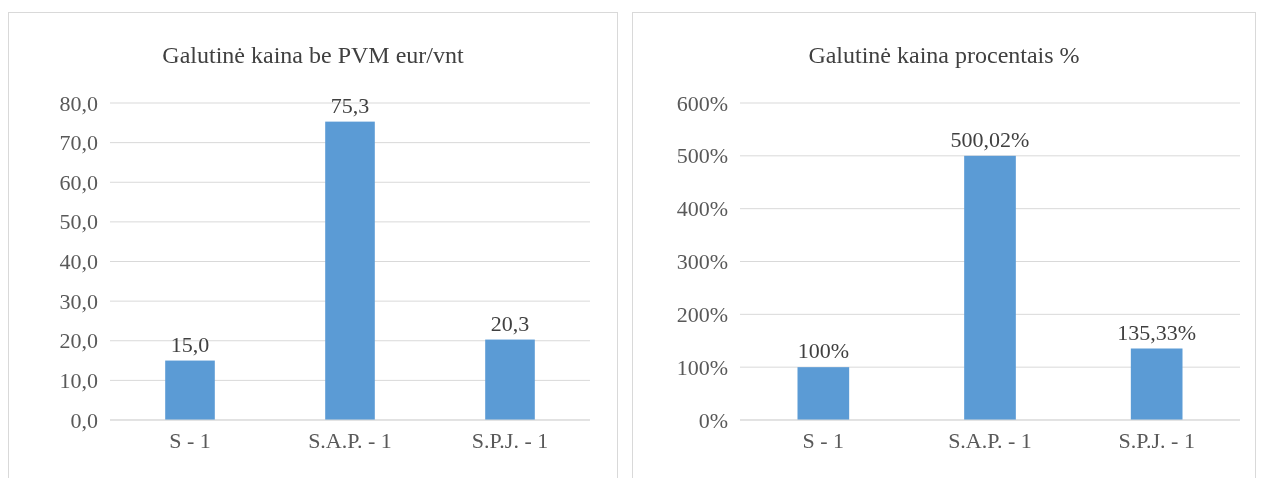 This screenshot has width=1262, height=478. I want to click on data-label: 135,33%, so click(1157, 332).